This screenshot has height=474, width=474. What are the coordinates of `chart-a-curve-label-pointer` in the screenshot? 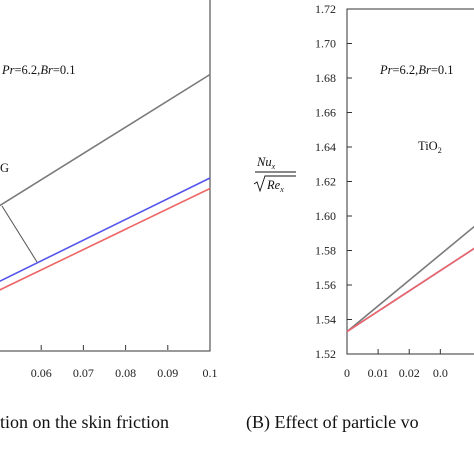 It's located at (19, 234).